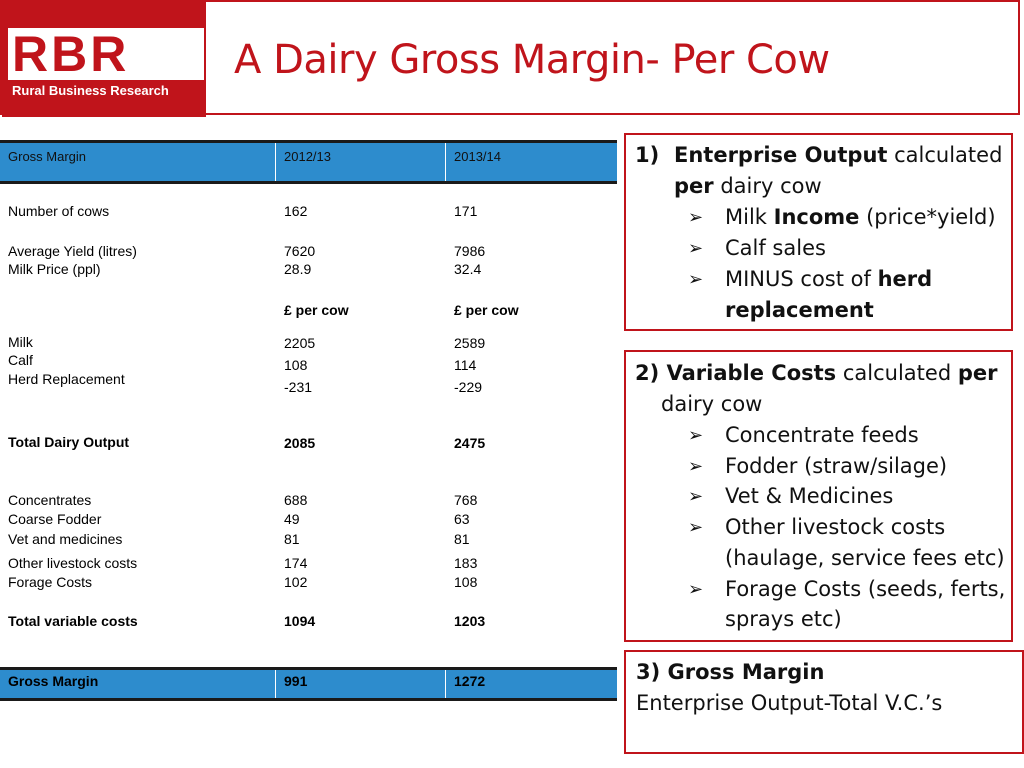 The height and width of the screenshot is (768, 1024). I want to click on cell-milk-2013-14: 2589, so click(470, 343).